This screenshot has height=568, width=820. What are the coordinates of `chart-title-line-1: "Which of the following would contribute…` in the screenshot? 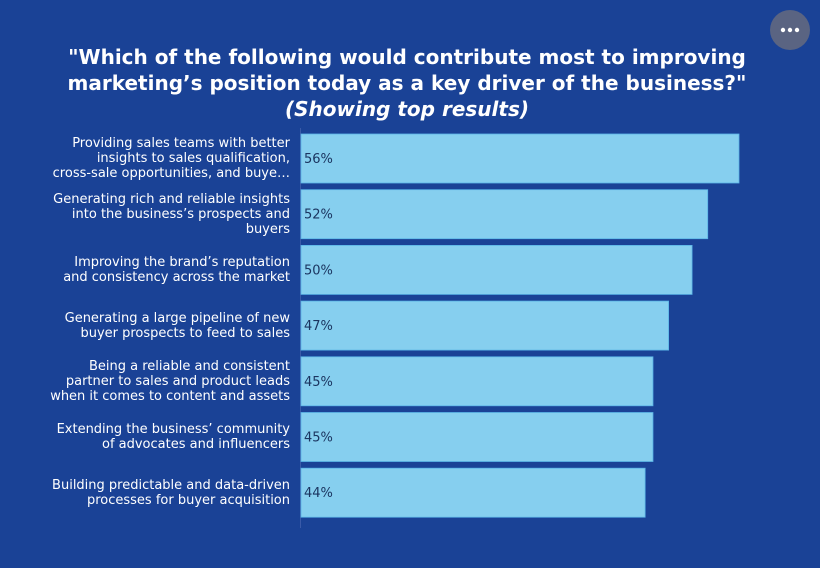 It's located at (407, 57).